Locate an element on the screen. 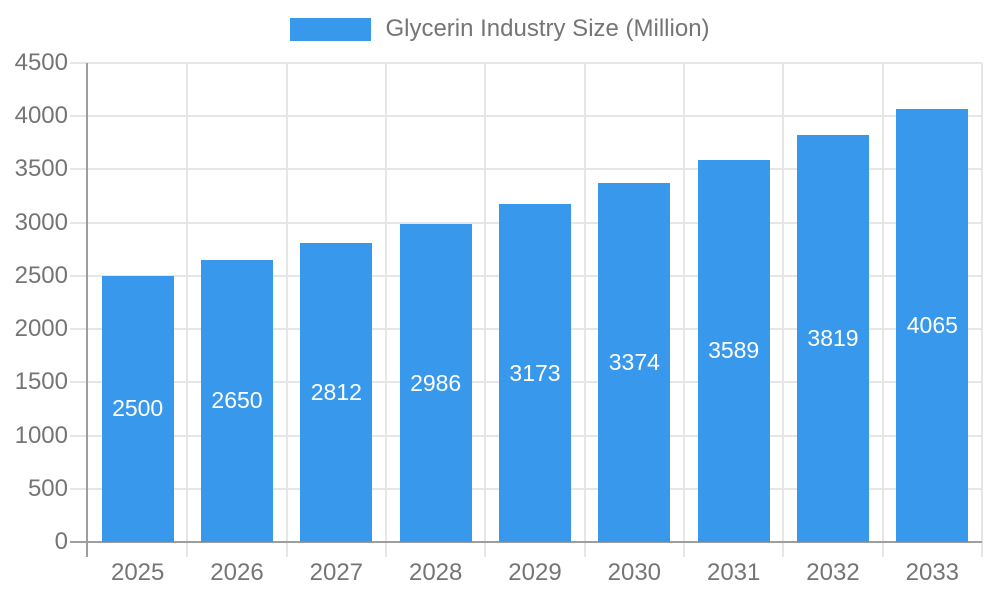 This screenshot has height=600, width=1000. bar-value-label: 2986 is located at coordinates (436, 382).